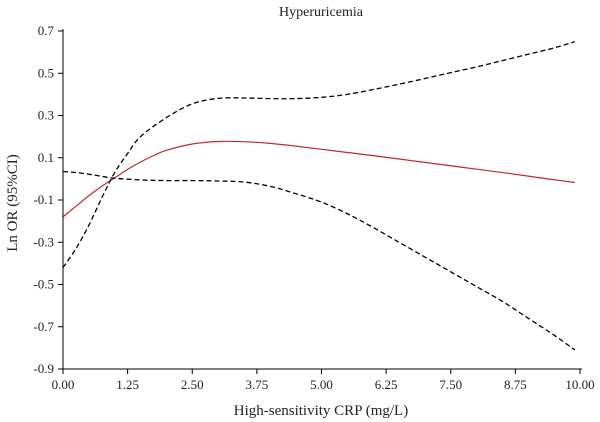  I want to click on y-tick-label: 0.1, so click(46, 157).